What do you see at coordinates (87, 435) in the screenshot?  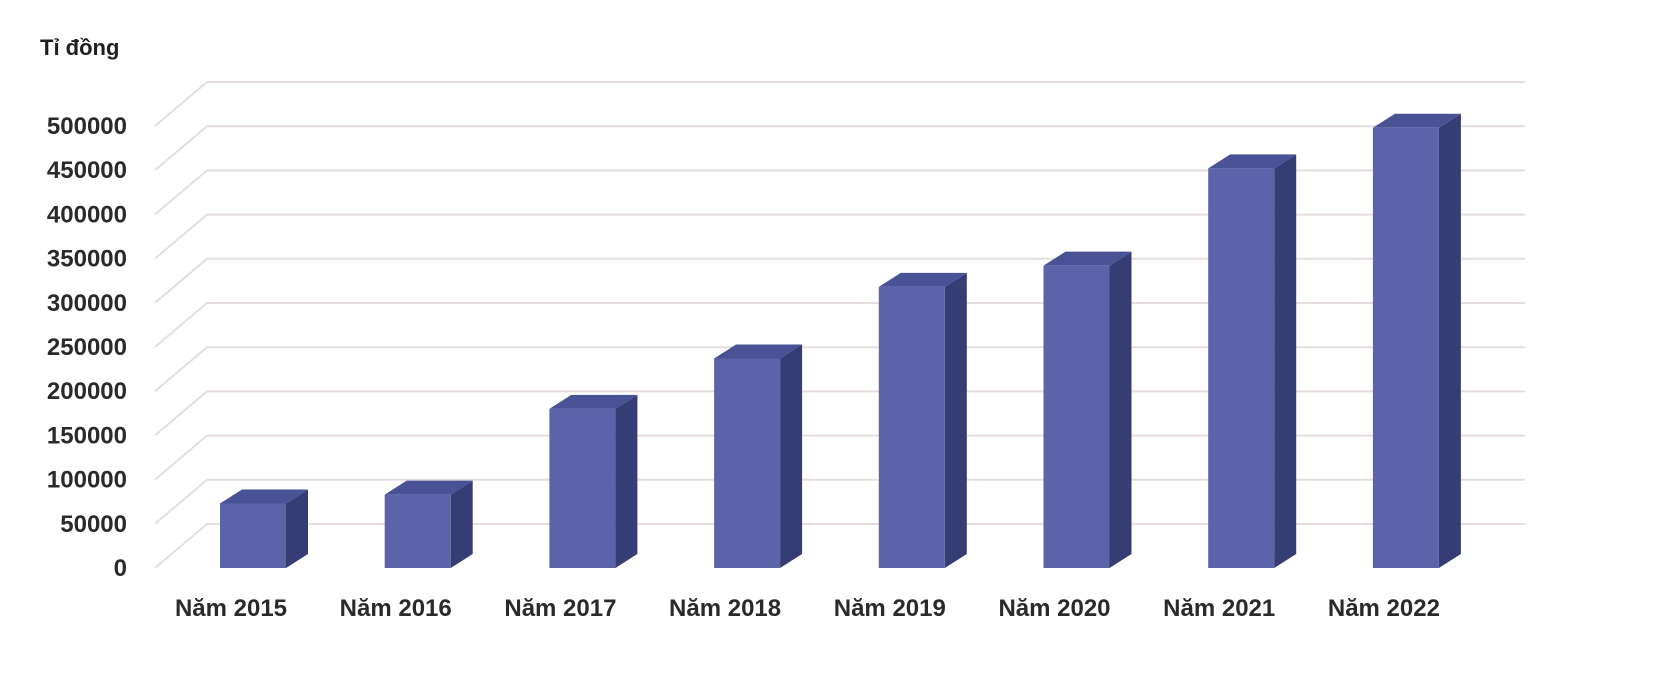 I see `y-tick-label: 150000` at bounding box center [87, 435].